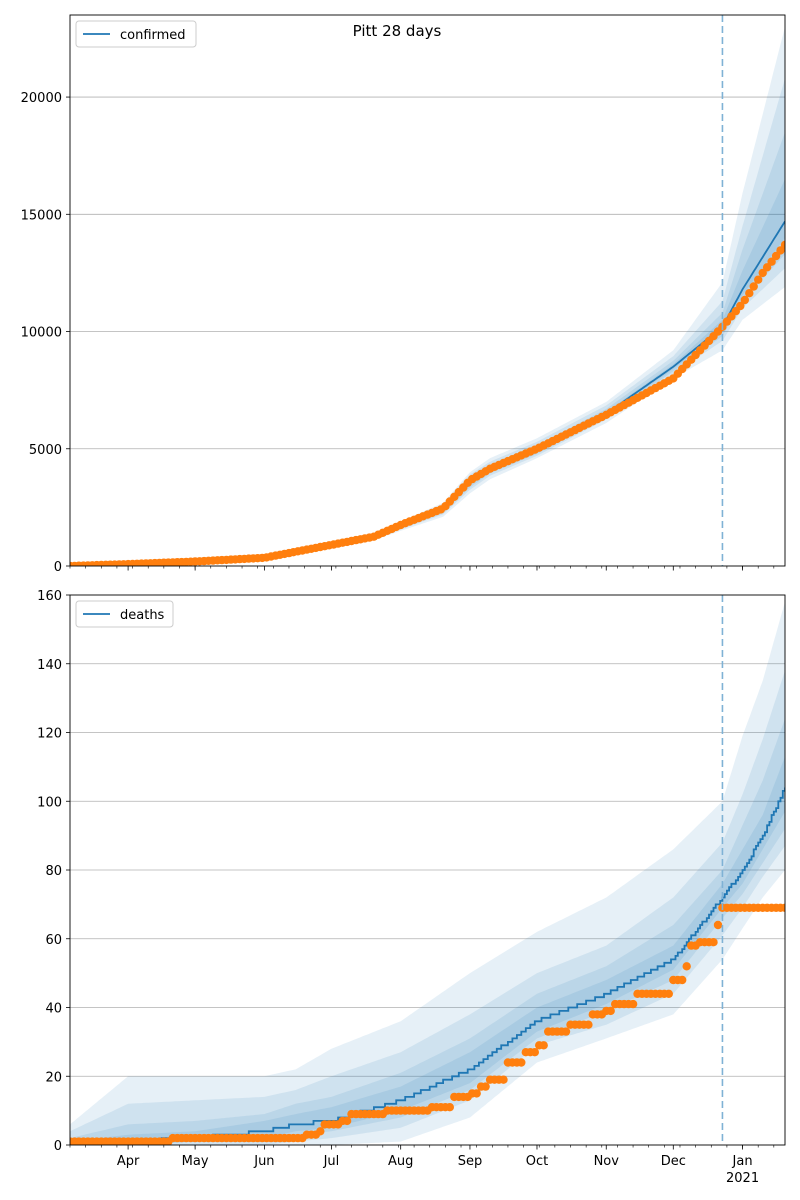 The image size is (800, 1200). I want to click on x-tick-label: Oct, so click(537, 1161).